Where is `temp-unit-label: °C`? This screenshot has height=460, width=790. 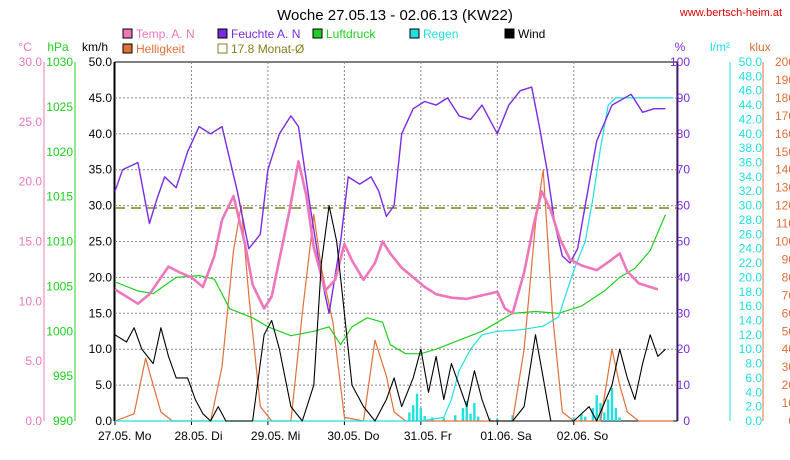 temp-unit-label: °C is located at coordinates (25, 47).